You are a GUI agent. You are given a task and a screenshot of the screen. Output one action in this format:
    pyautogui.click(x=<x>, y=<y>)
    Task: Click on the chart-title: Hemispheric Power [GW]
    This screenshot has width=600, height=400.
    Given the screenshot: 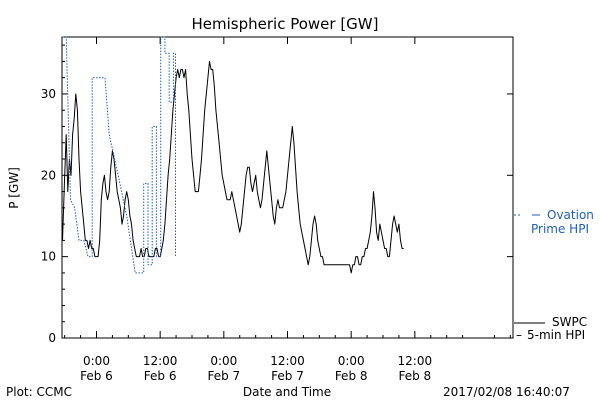 What is the action you would take?
    pyautogui.click(x=285, y=24)
    